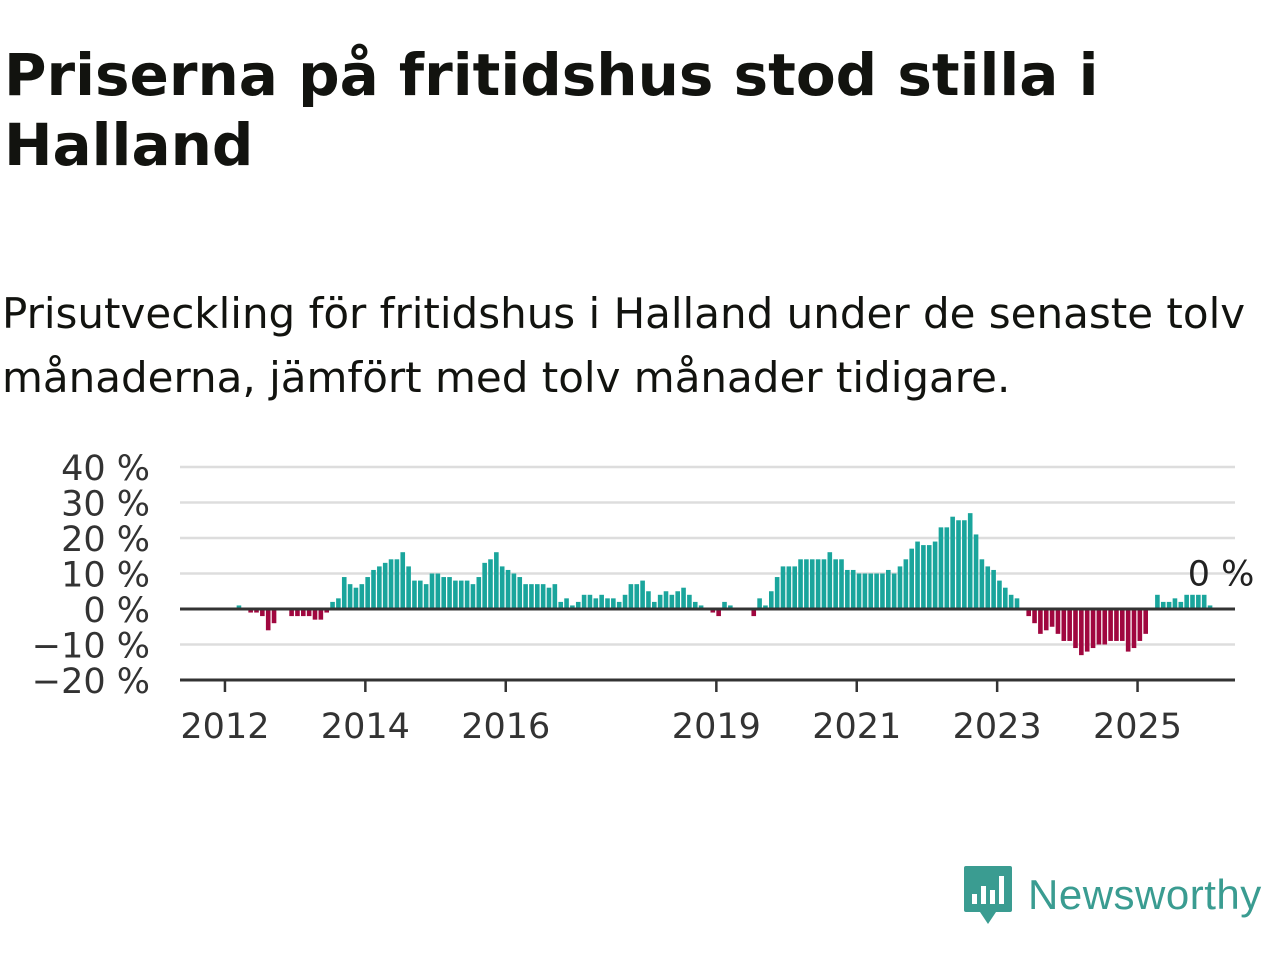 The image size is (1280, 960). What do you see at coordinates (745, 584) in the screenshot?
I see `bars: 0 %` at bounding box center [745, 584].